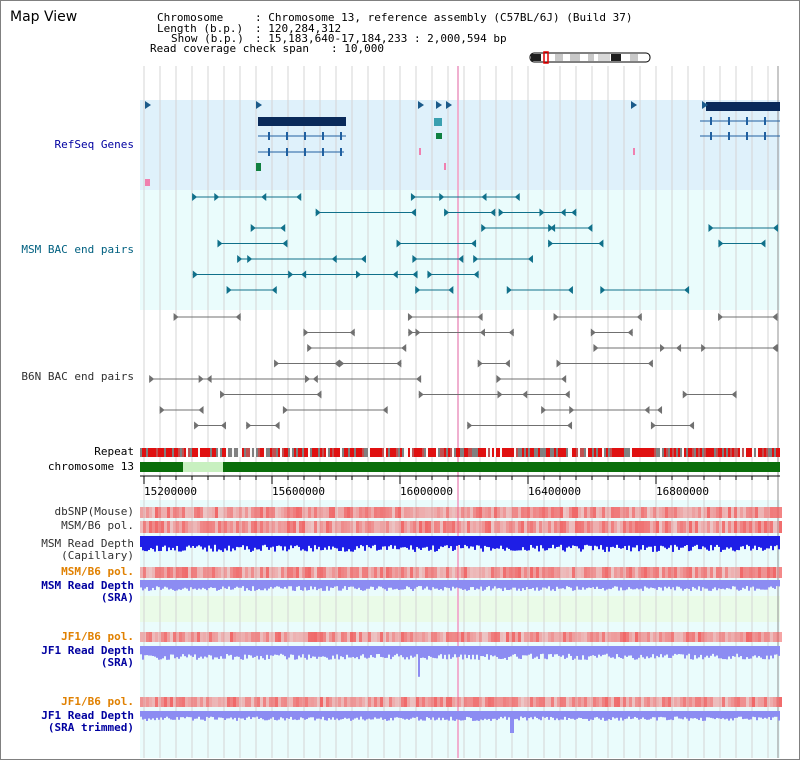 The height and width of the screenshot is (760, 800). Describe the element at coordinates (97, 636) in the screenshot. I see `track-label-jf1-b6-pol: JF1/B6 pol.` at that location.